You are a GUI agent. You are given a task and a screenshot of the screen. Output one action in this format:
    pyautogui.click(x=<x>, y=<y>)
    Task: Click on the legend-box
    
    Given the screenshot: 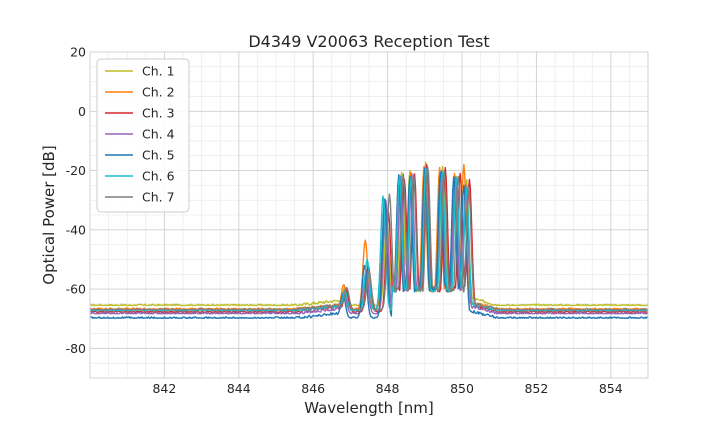 What is the action you would take?
    pyautogui.click(x=143, y=135)
    